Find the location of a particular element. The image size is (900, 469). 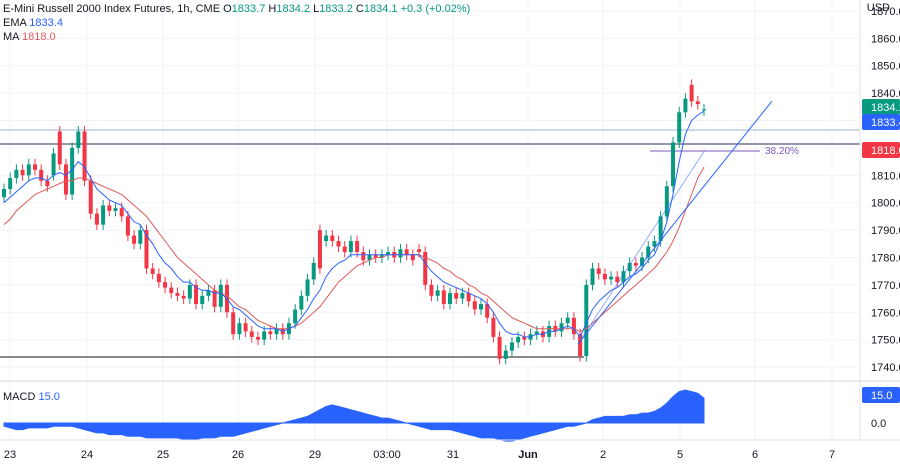

ema-badge: 1833.4 is located at coordinates (885, 123).